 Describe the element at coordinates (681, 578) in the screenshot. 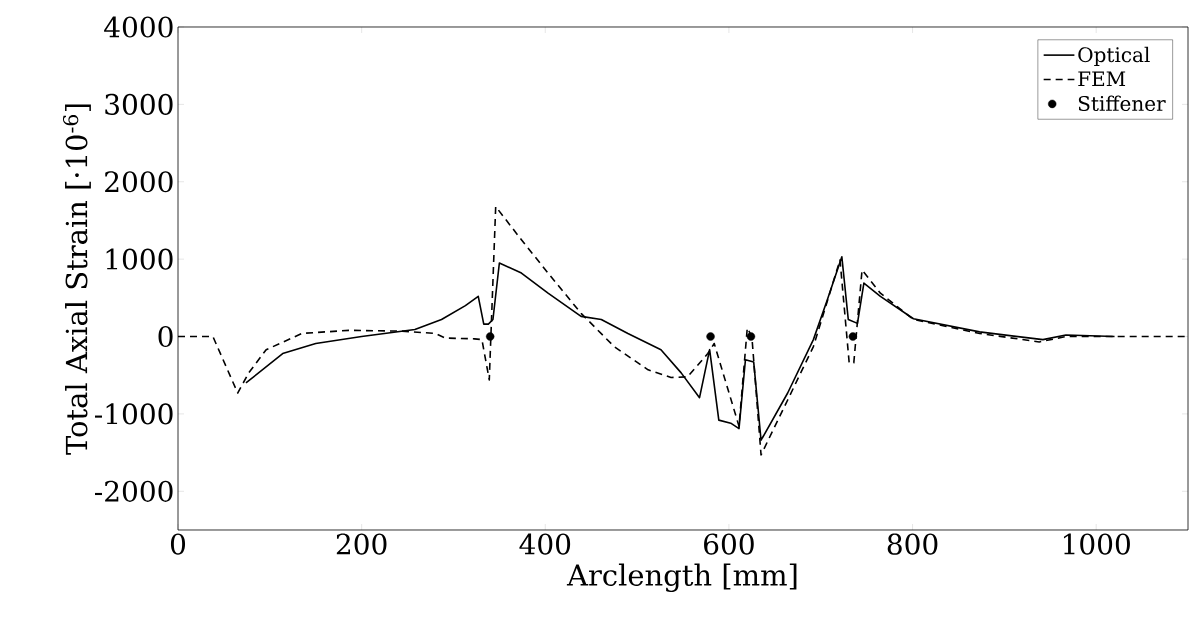

I see `x-axis-title: Arclength [mm]` at that location.